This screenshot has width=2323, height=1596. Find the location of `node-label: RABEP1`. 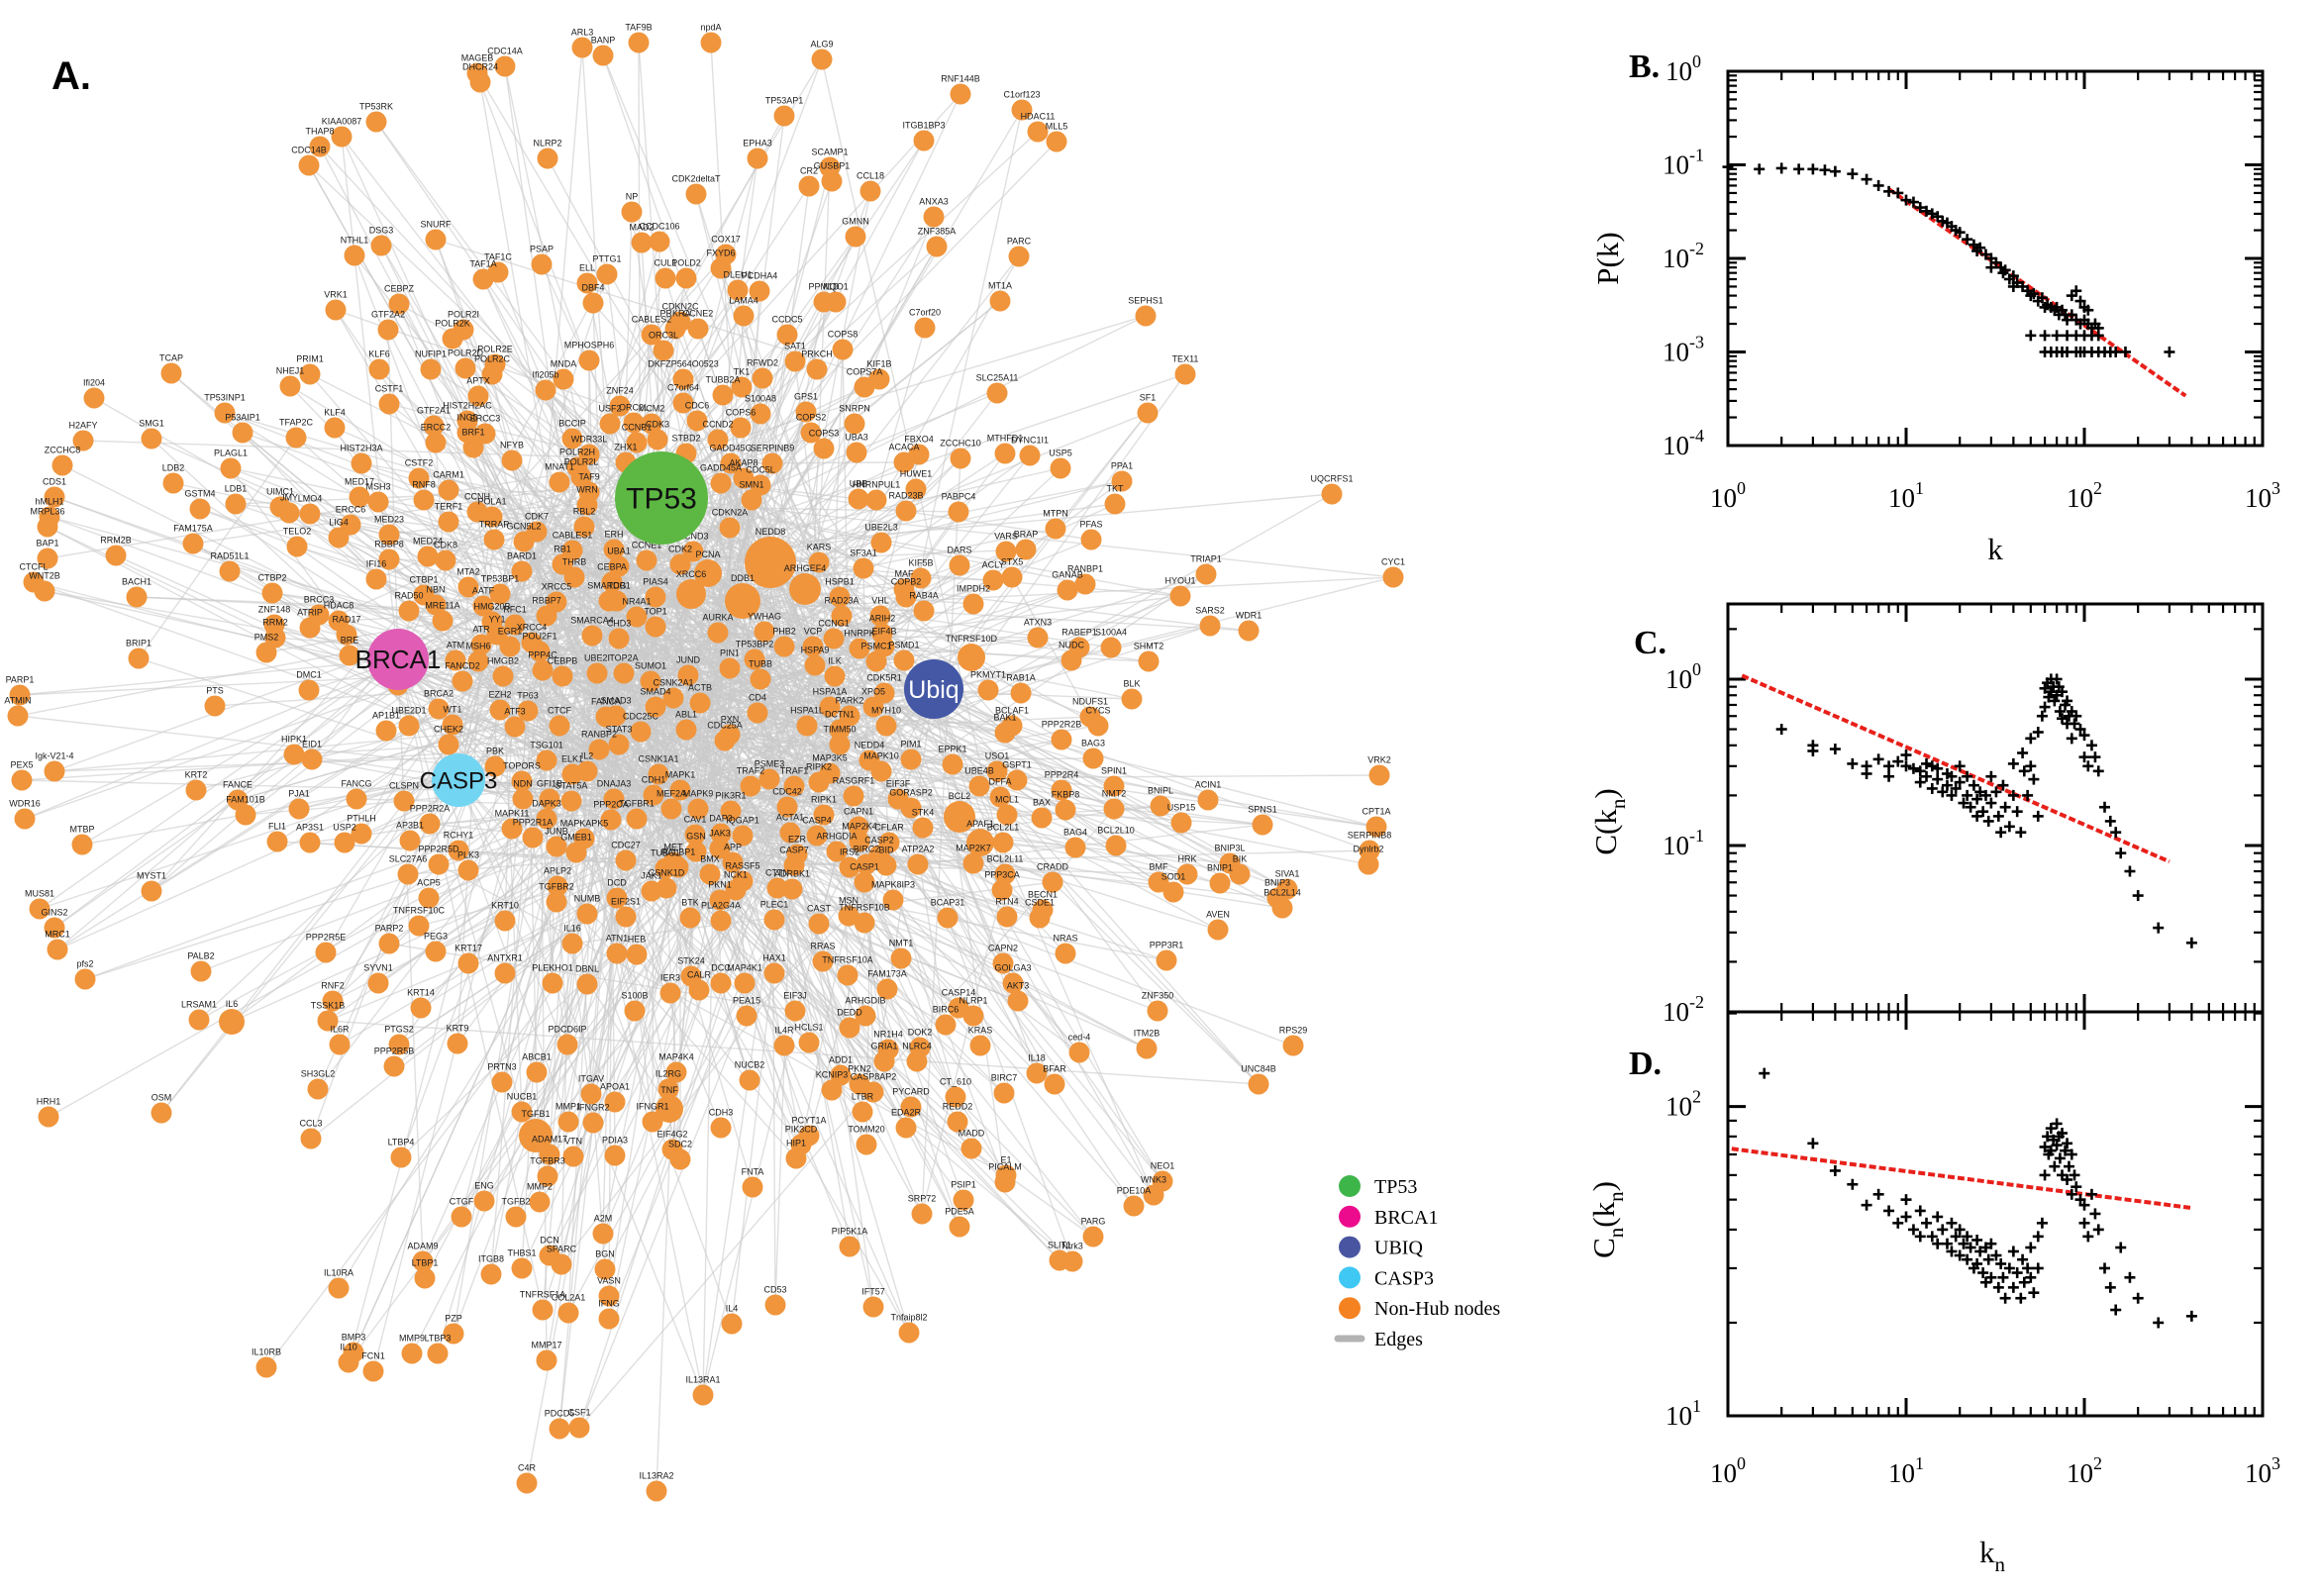

node-label: RABEP1 is located at coordinates (1079, 633).